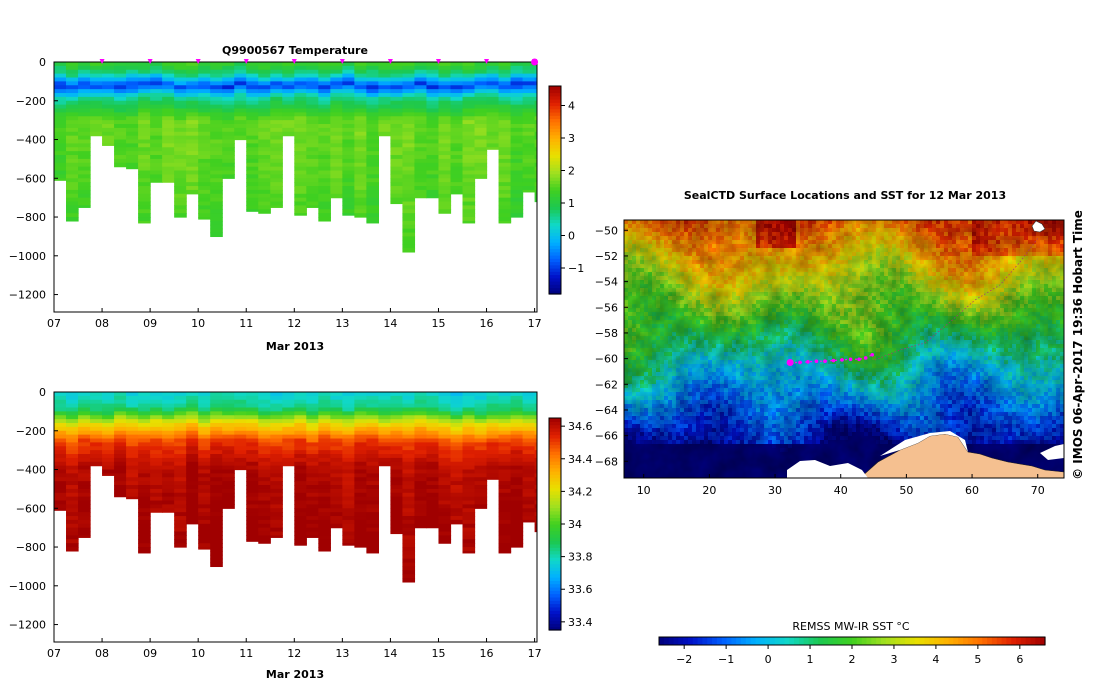 The height and width of the screenshot is (700, 1099). What do you see at coordinates (438, 61) in the screenshot?
I see `surface-mark` at bounding box center [438, 61].